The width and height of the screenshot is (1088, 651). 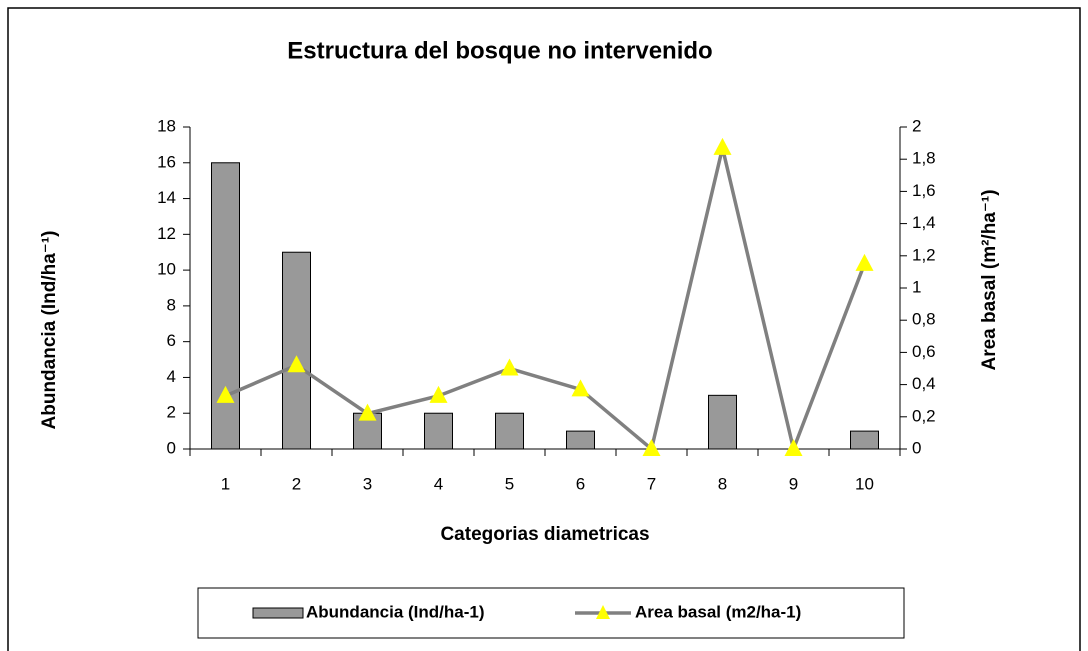 I want to click on y2-tick-label: 1,8, so click(x=924, y=158).